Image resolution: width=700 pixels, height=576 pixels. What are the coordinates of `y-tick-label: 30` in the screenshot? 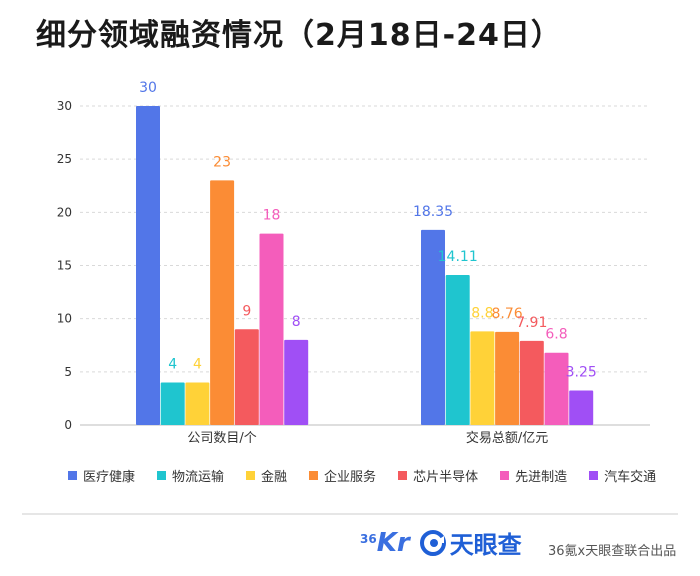 It's located at (64, 106).